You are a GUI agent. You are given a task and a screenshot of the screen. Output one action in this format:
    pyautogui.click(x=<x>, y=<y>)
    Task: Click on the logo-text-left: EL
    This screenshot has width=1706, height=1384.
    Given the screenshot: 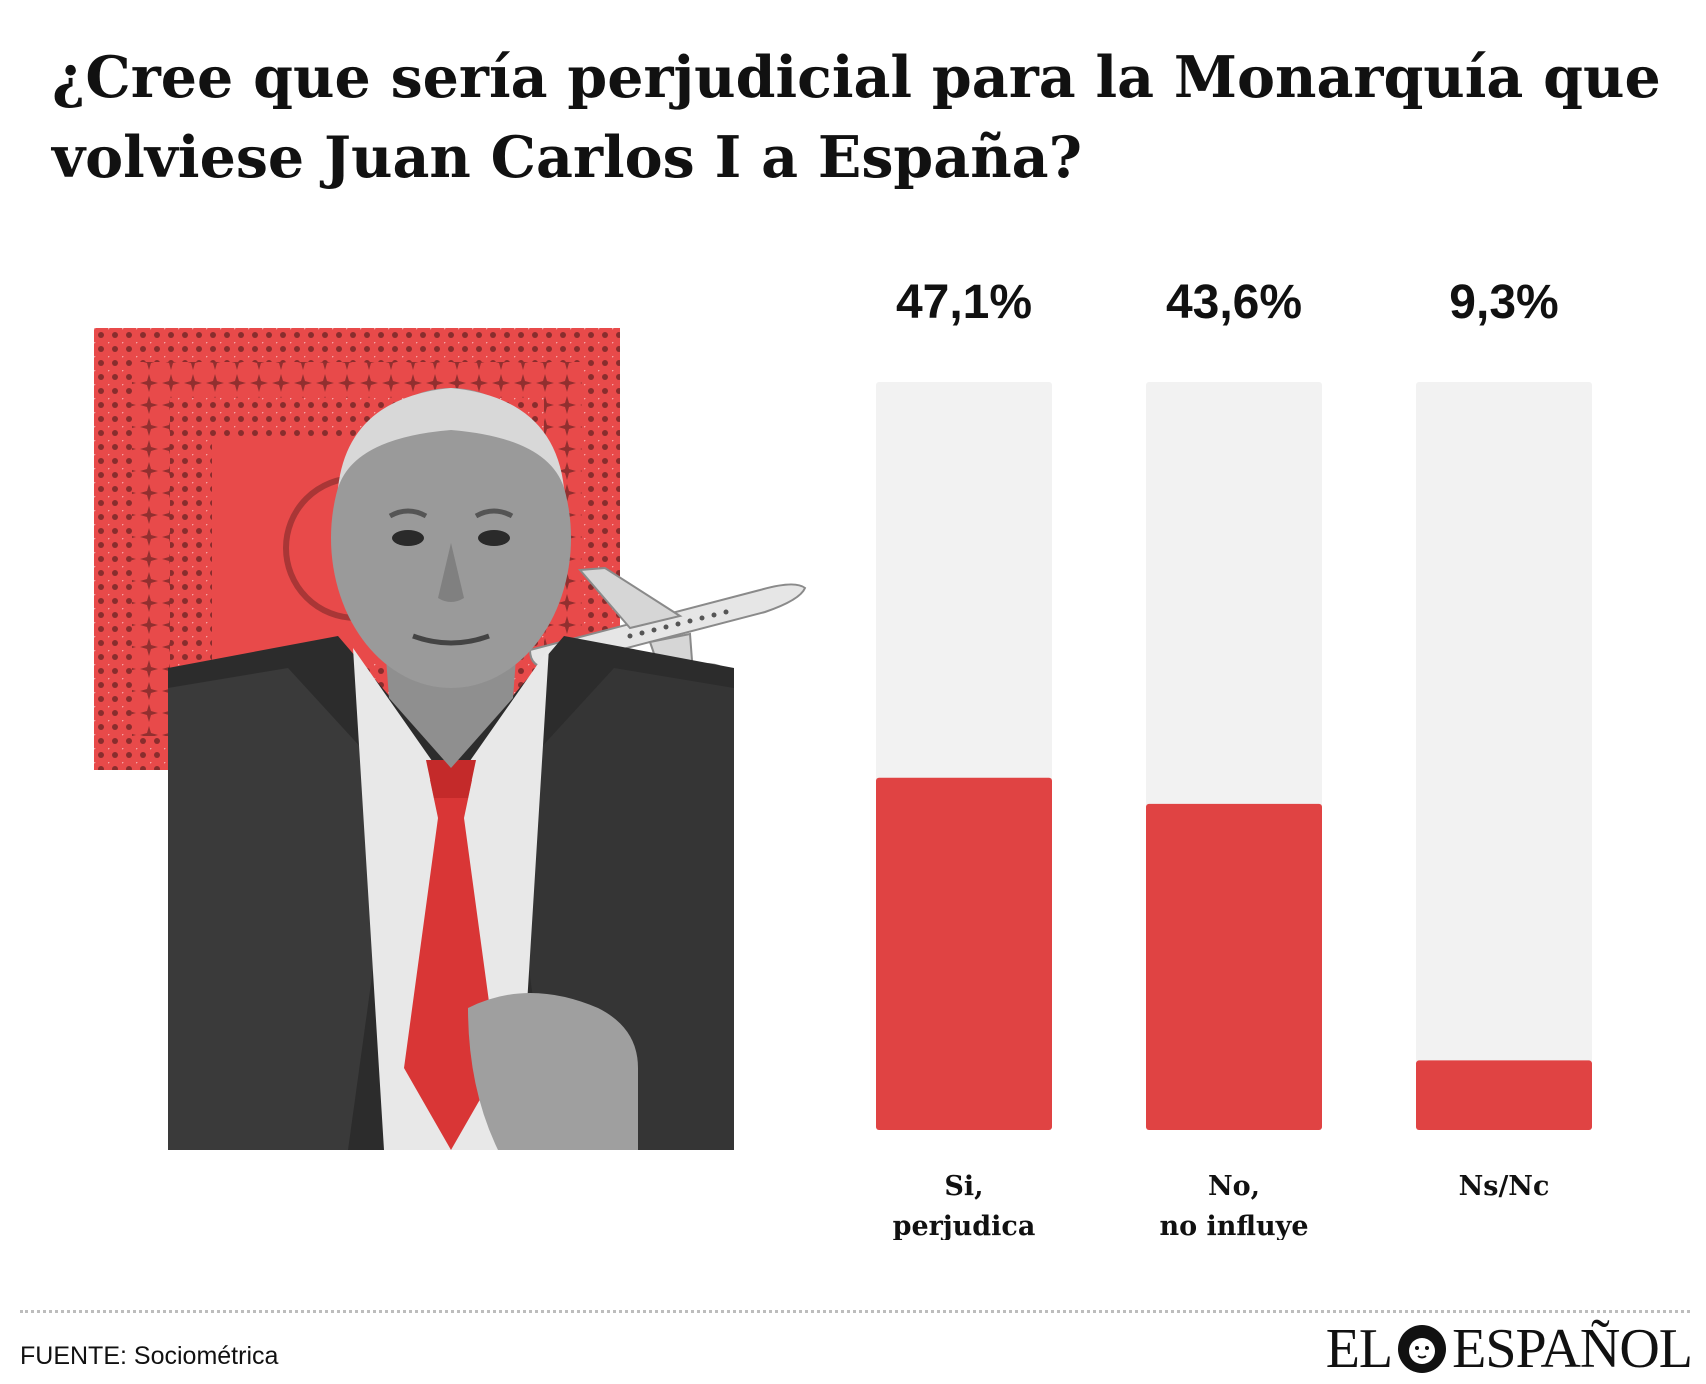 What is the action you would take?
    pyautogui.click(x=1359, y=1349)
    